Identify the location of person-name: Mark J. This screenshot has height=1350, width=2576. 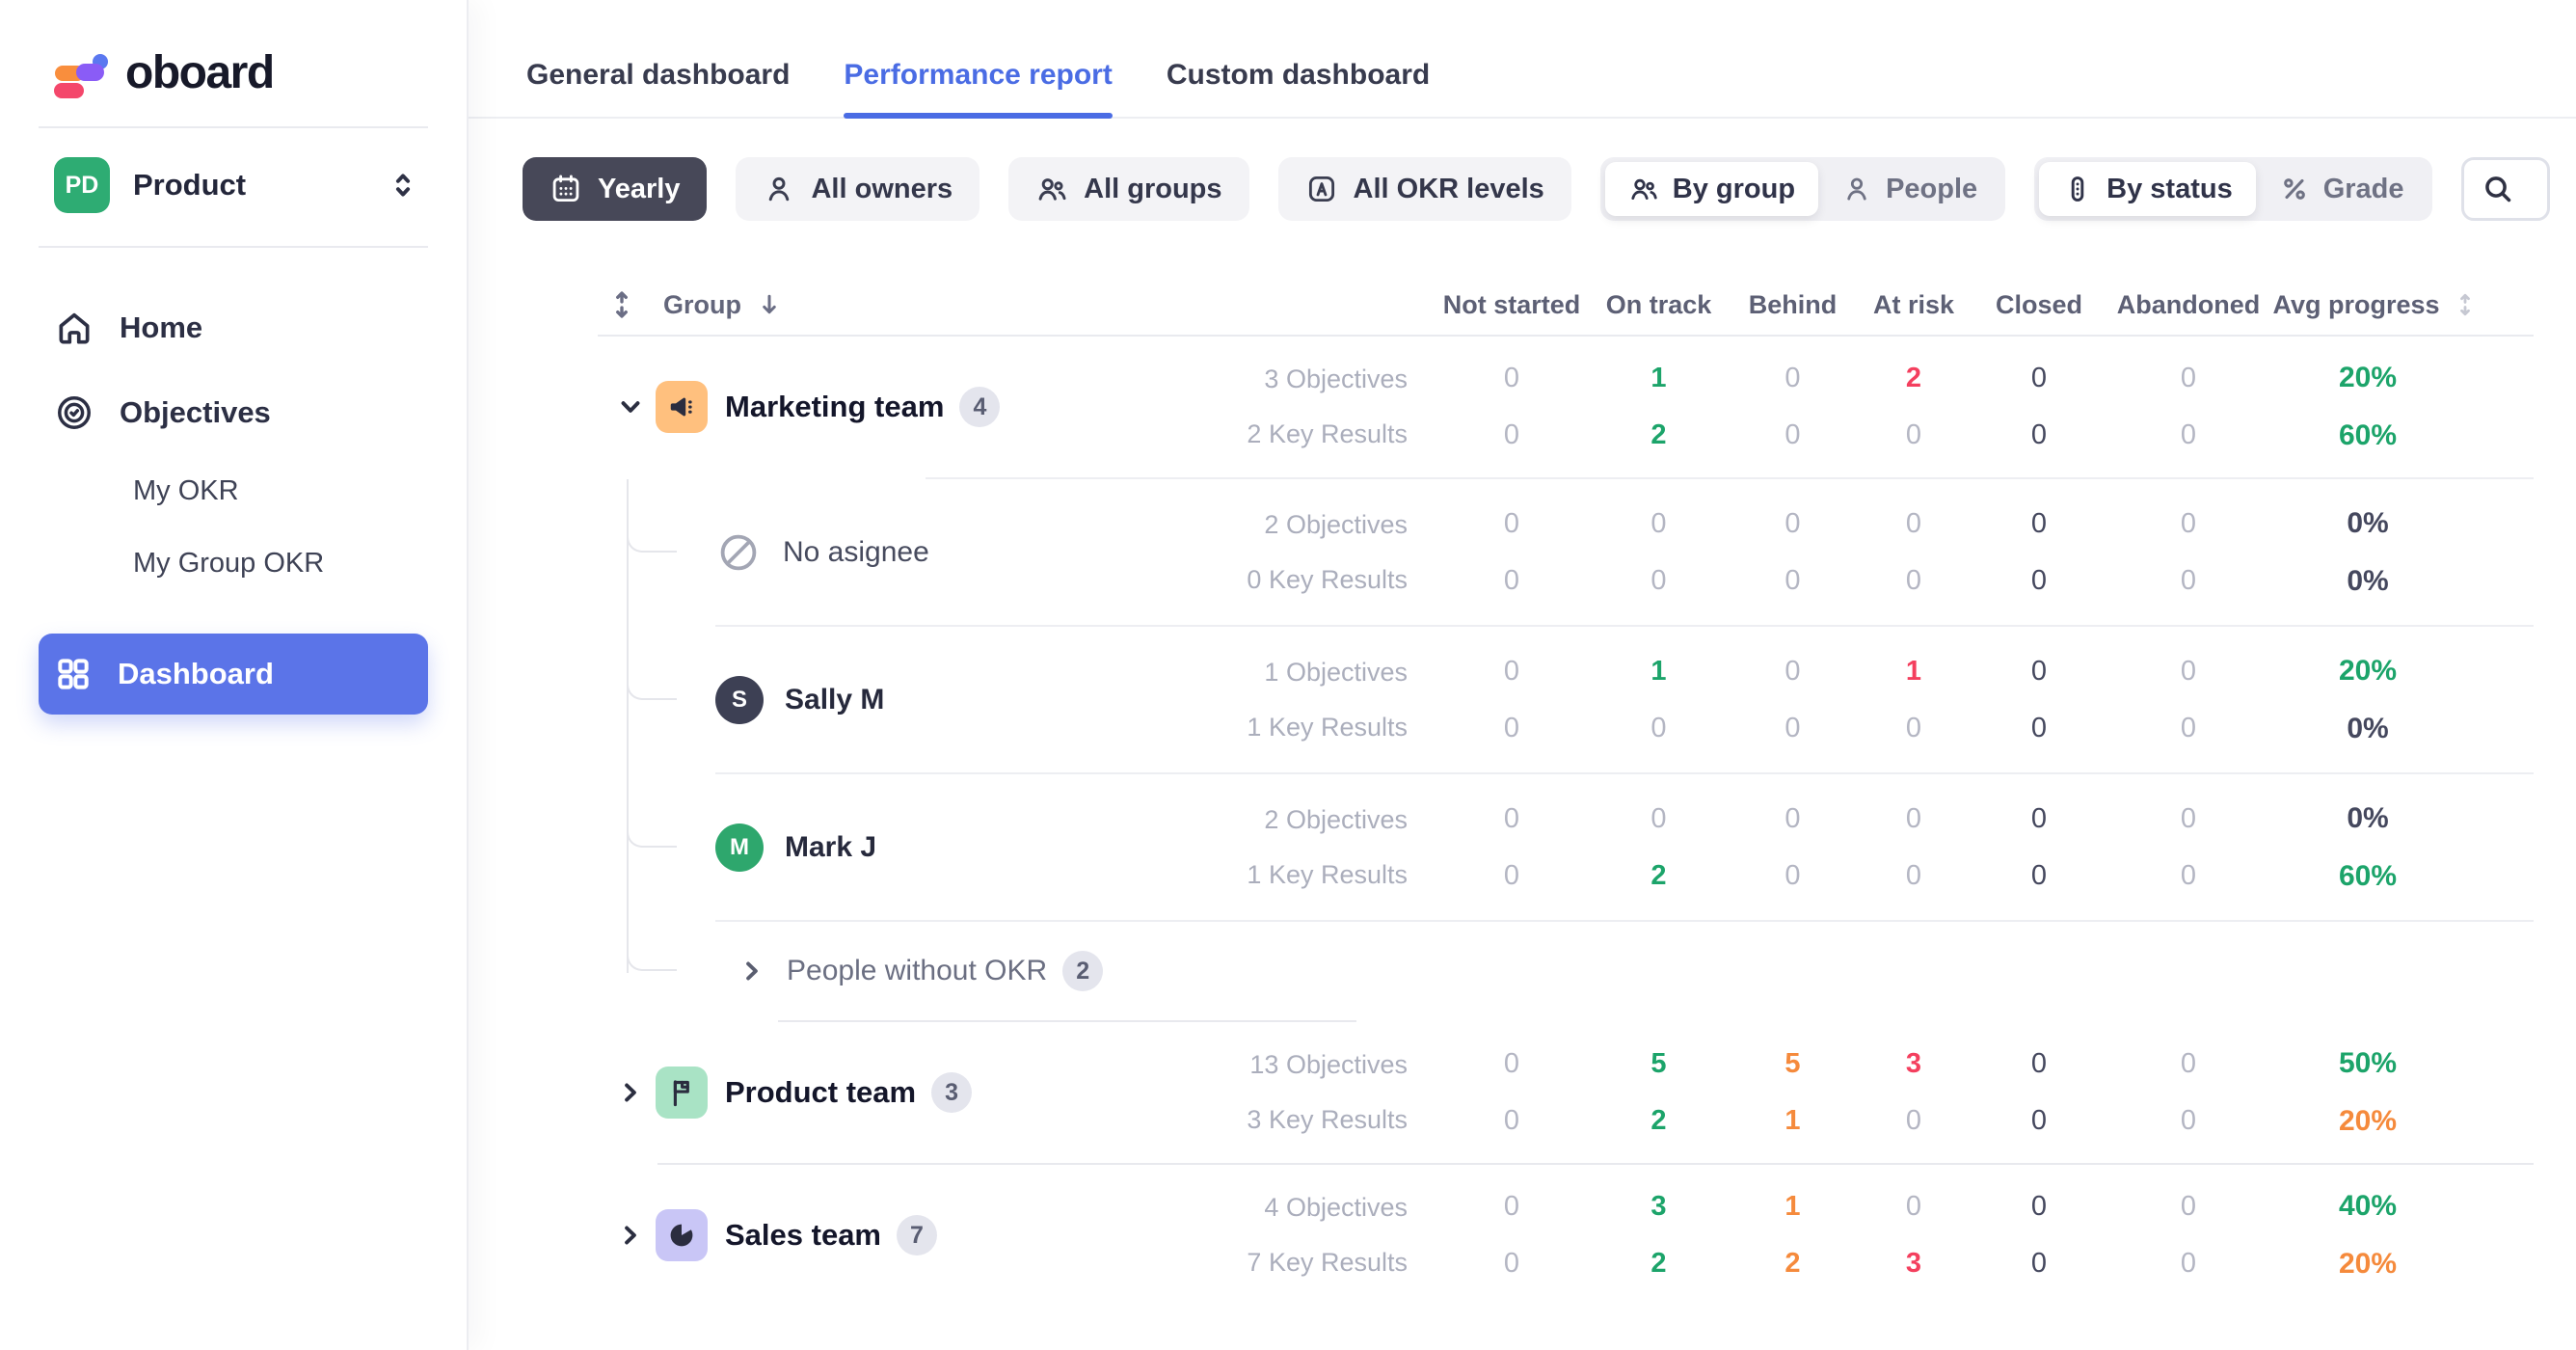
(831, 846).